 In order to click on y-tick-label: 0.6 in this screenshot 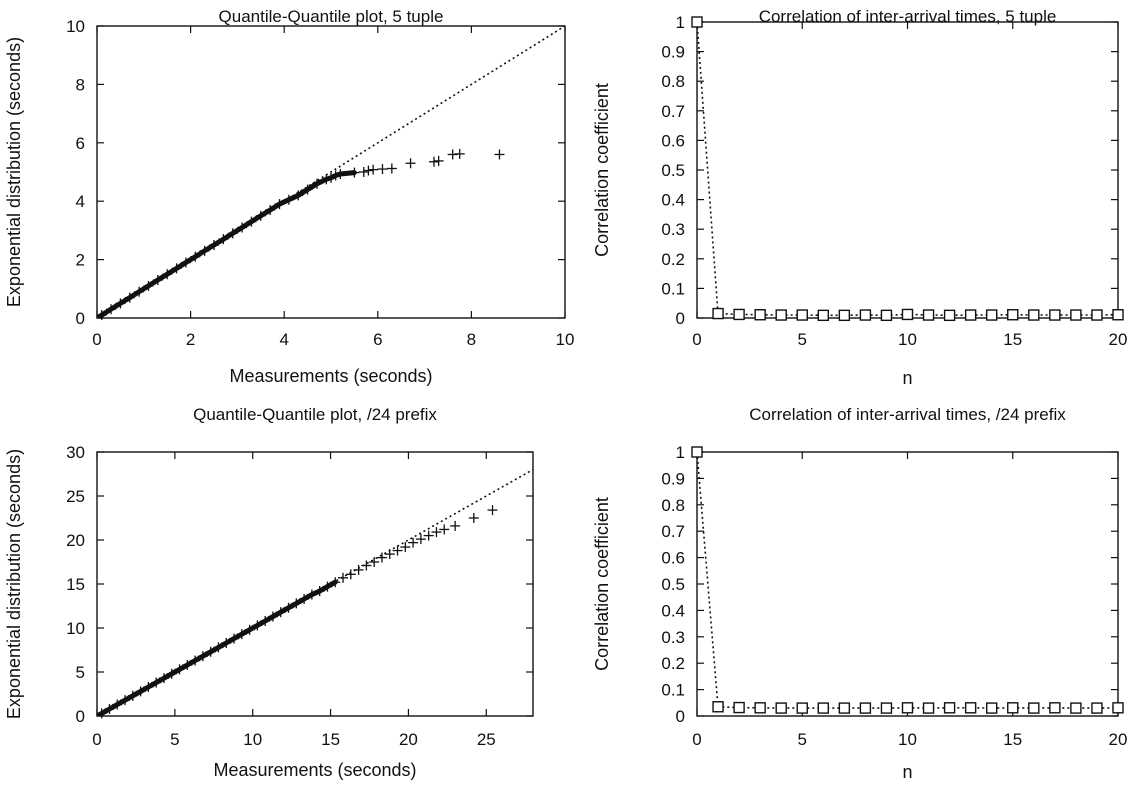, I will do `click(673, 558)`.